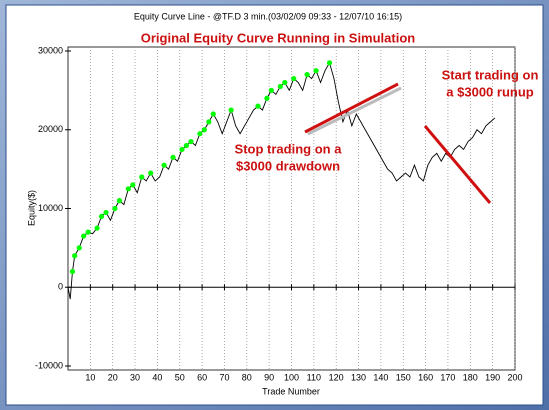 The height and width of the screenshot is (410, 549). Describe the element at coordinates (60, 287) in the screenshot. I see `y-tick-label: 0` at that location.